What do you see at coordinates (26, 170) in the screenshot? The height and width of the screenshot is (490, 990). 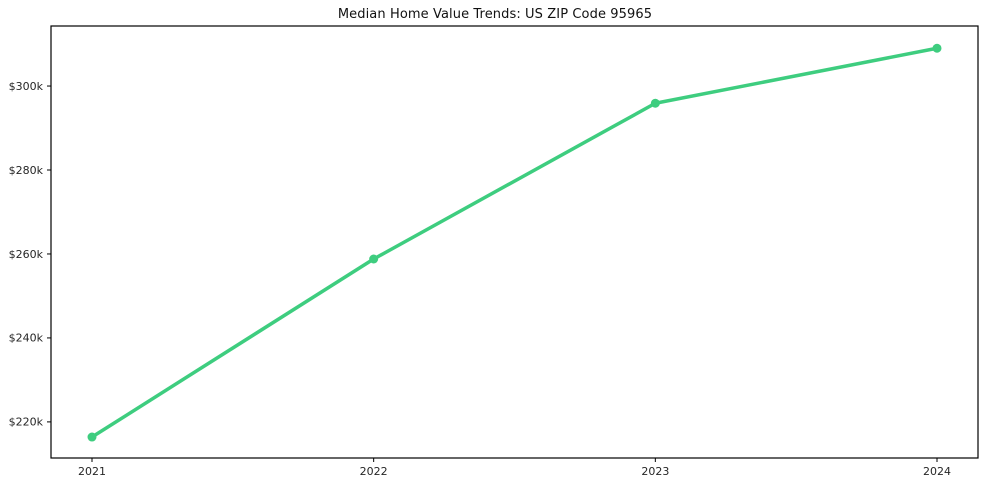 I see `y-tick-label: $280k` at bounding box center [26, 170].